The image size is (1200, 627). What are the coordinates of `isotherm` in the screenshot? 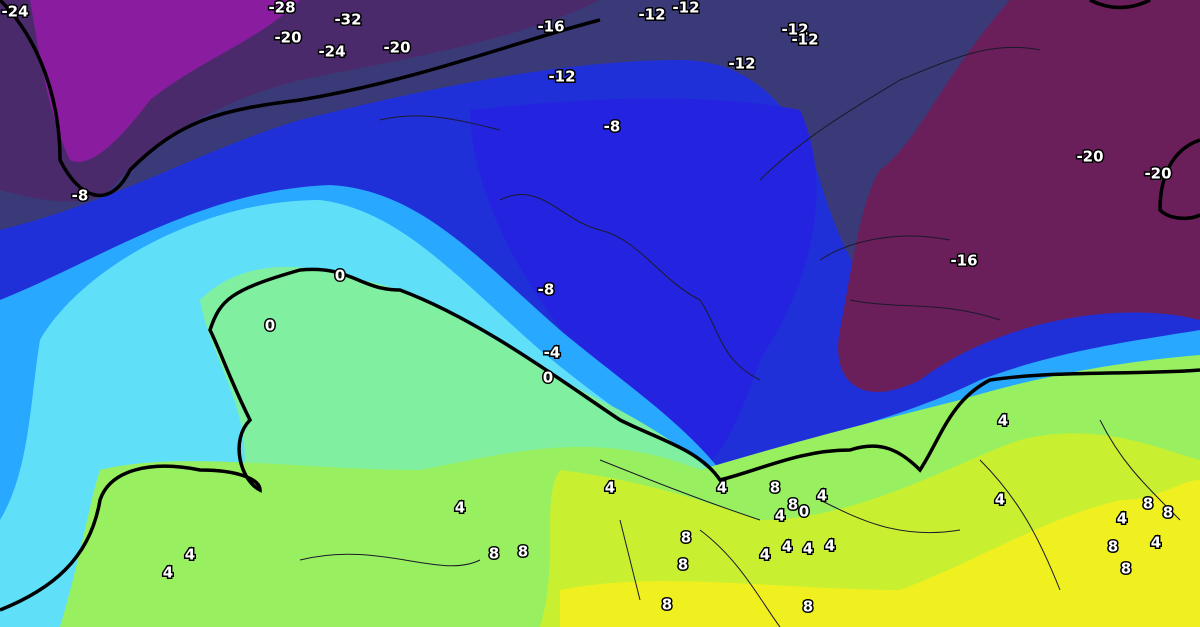 It's located at (1144, 110).